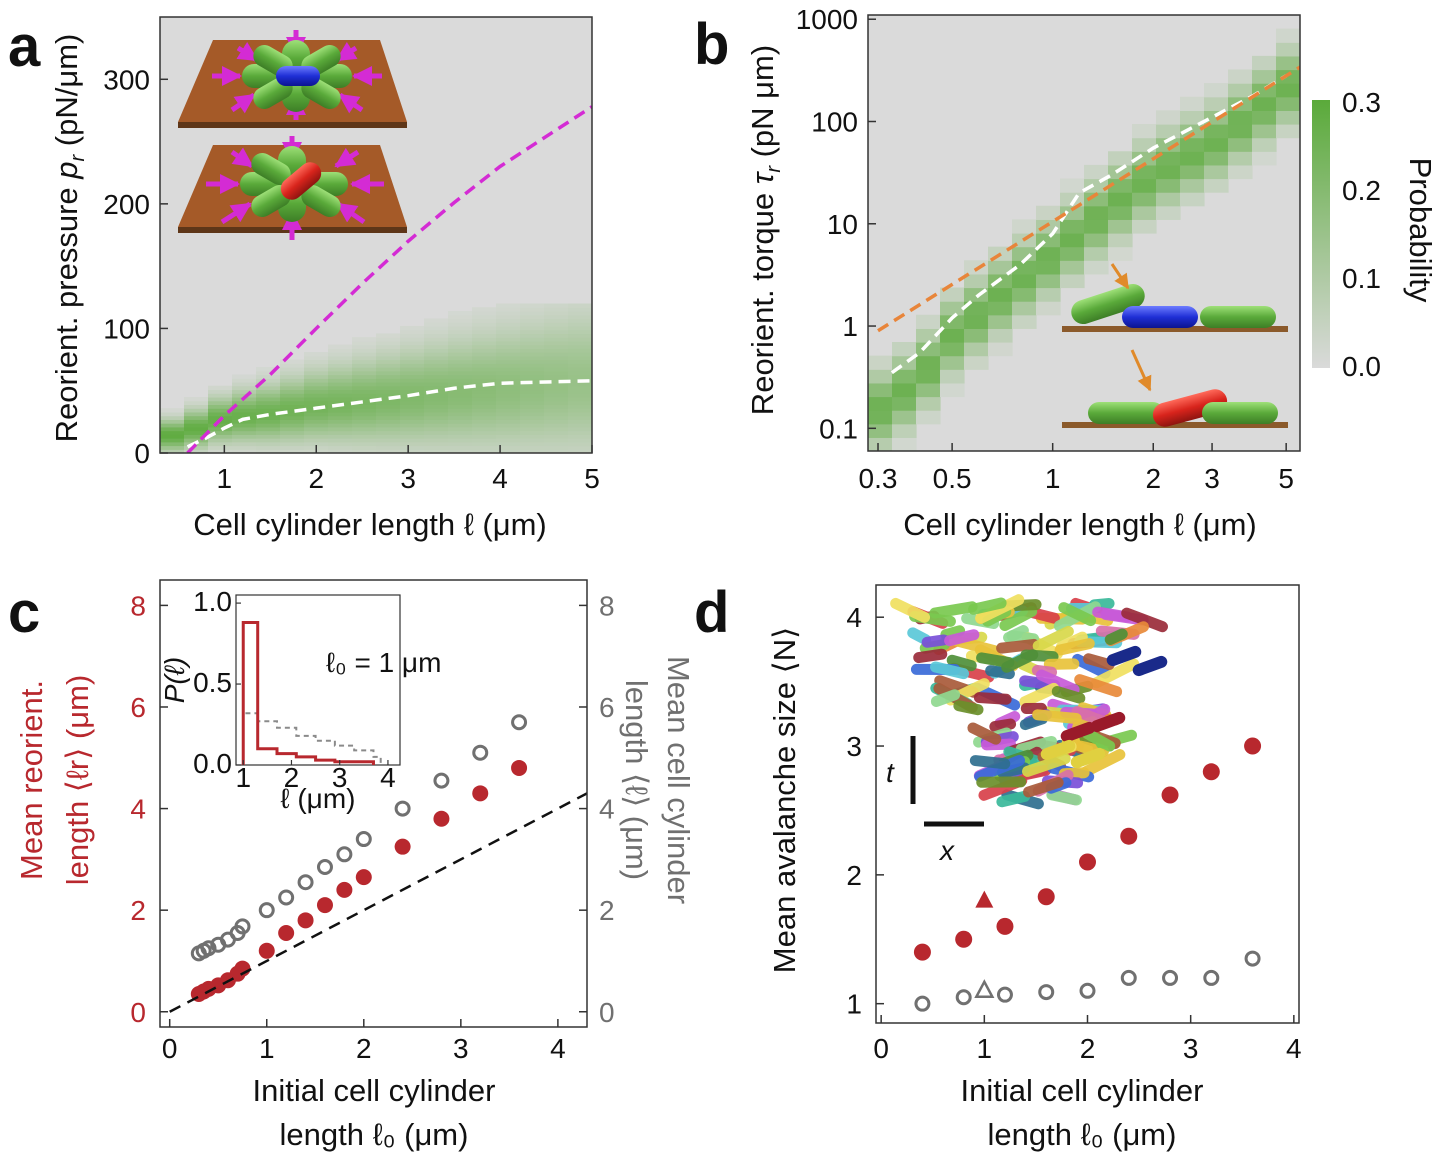 This screenshot has height=1161, width=1433. Describe the element at coordinates (842, 224) in the screenshot. I see `y-tick-label: 10` at that location.